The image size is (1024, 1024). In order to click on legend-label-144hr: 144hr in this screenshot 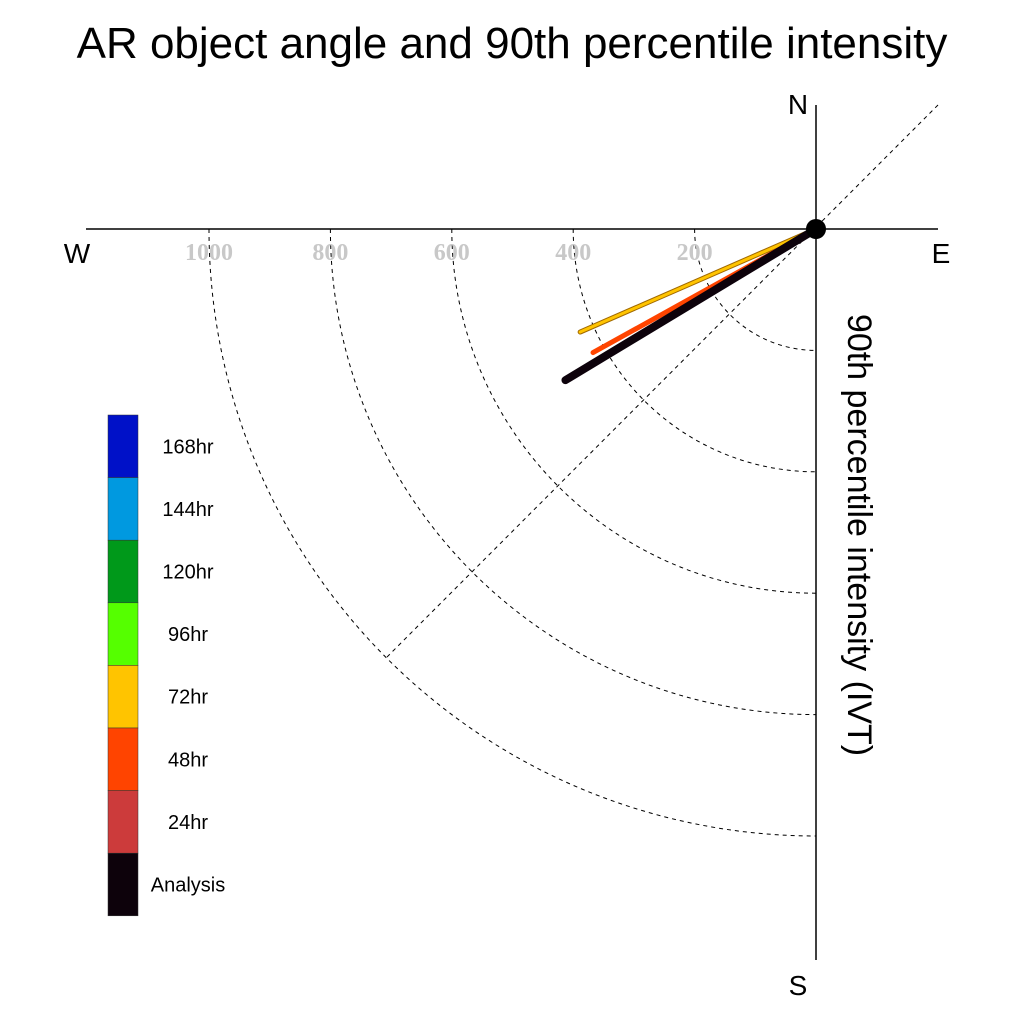, I will do `click(187, 510)`.